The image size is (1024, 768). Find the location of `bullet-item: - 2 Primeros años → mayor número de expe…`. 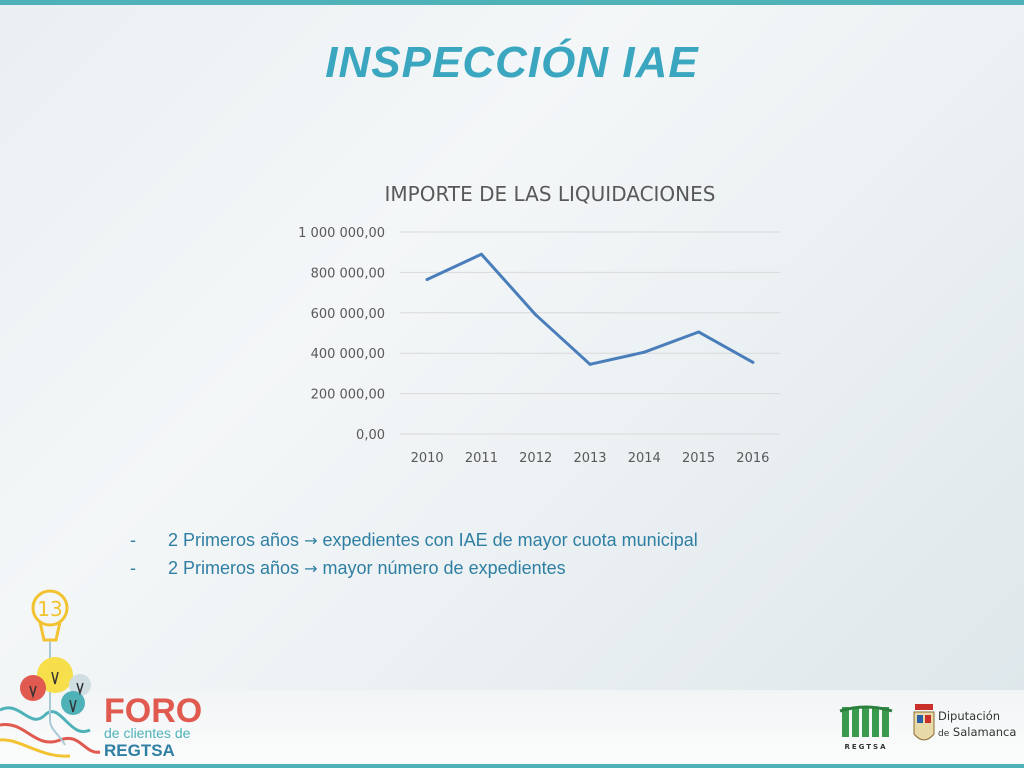

bullet-item: - 2 Primeros años → mayor número de expe… is located at coordinates (510, 568).